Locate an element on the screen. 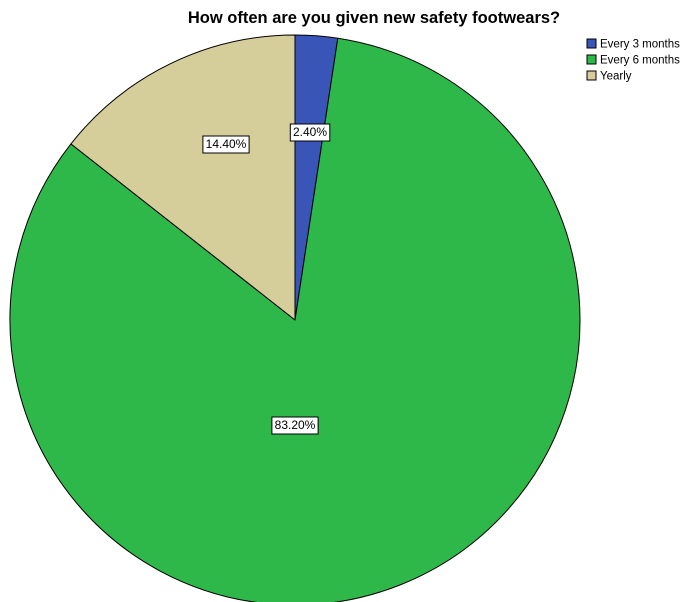  legend-swatch-yearly is located at coordinates (591, 75).